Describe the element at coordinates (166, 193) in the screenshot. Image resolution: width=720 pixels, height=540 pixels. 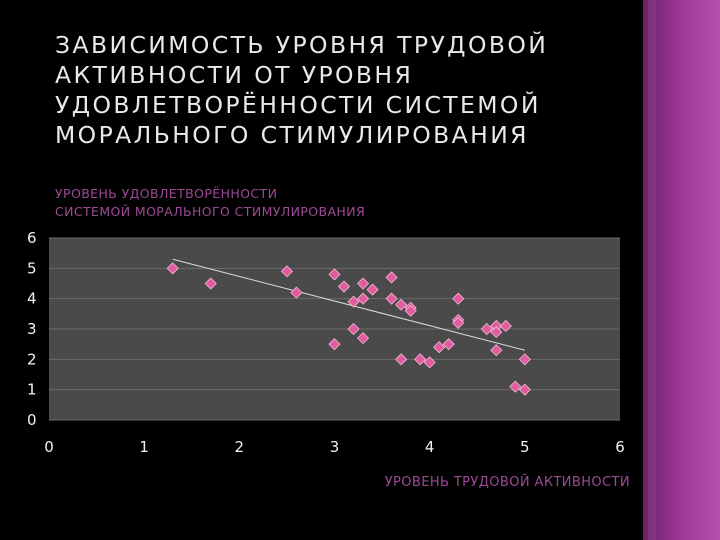
I see `y-axis-title: УРОВЕНЬ УДОВЛЕТВОРЁННОСТИ` at that location.